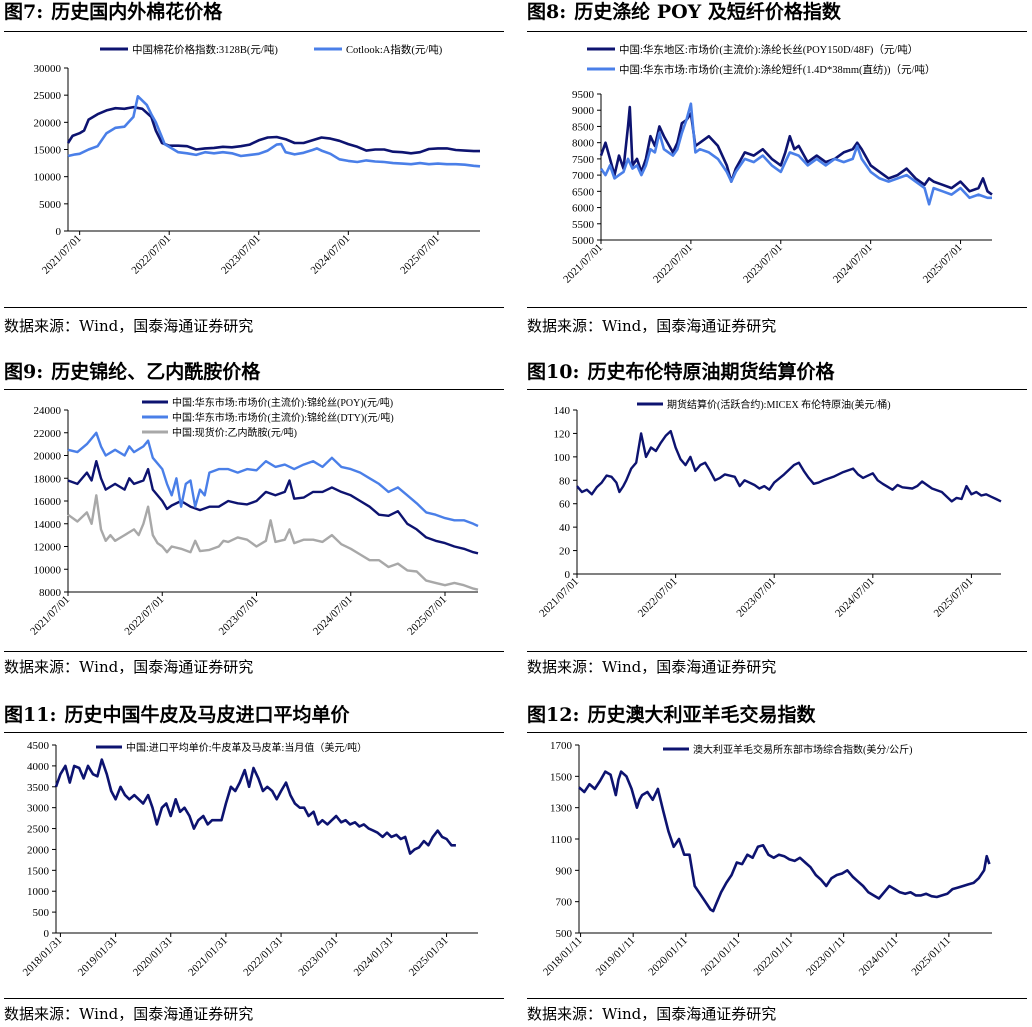 This screenshot has width=1032, height=1027. Describe the element at coordinates (98, 957) in the screenshot. I see `x-tick-label: 2019/01/31` at that location.